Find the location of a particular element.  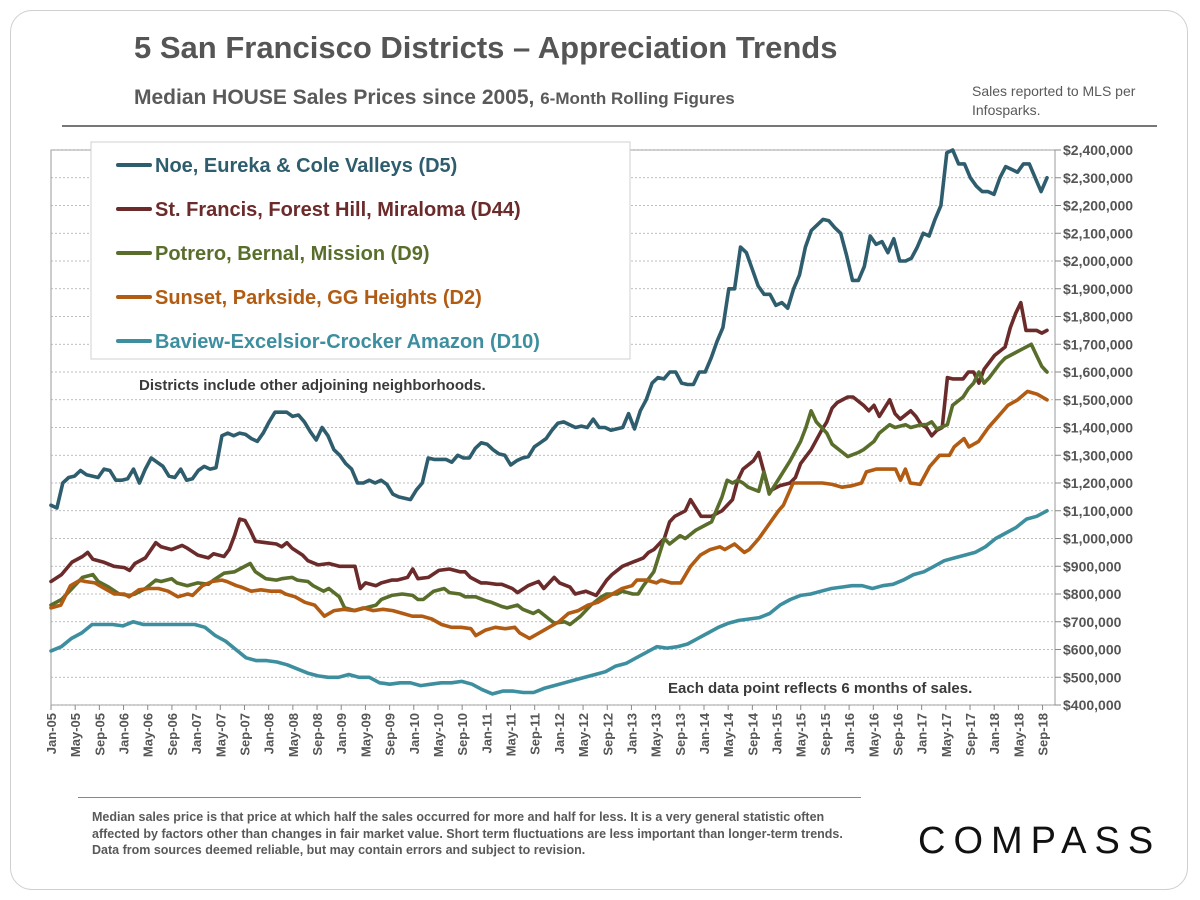

x-tick-label: May-13 is located at coordinates (656, 735).